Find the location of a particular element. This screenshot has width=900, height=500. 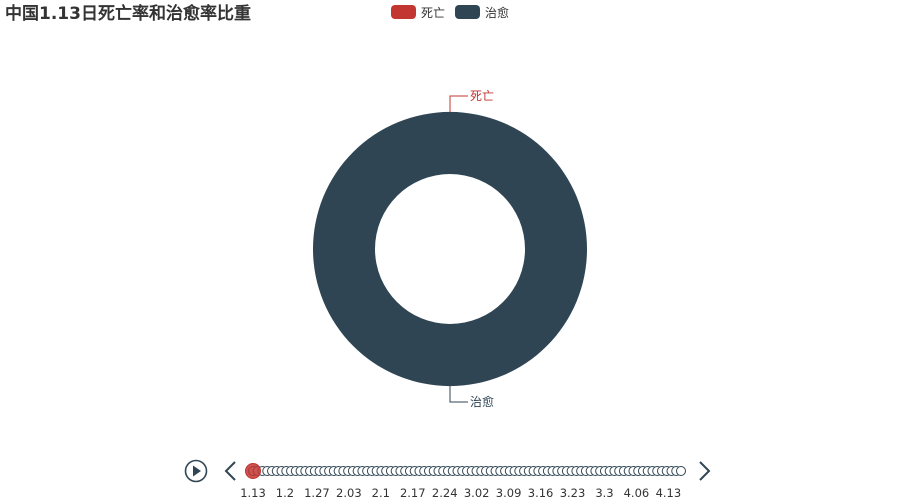

timeline-label: 1.13 is located at coordinates (253, 493).